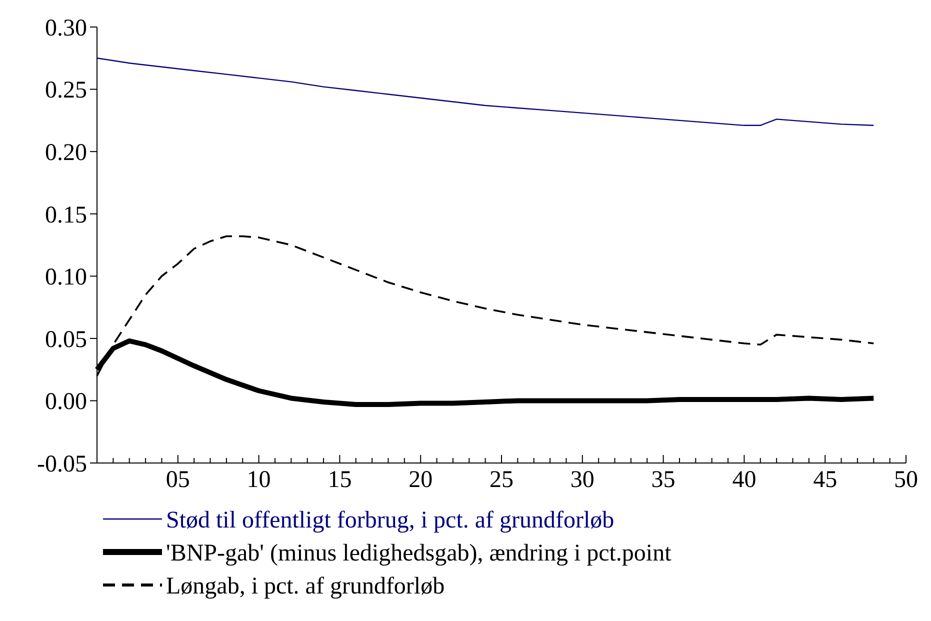  I want to click on y-tick-label: 0.25, so click(66, 91).